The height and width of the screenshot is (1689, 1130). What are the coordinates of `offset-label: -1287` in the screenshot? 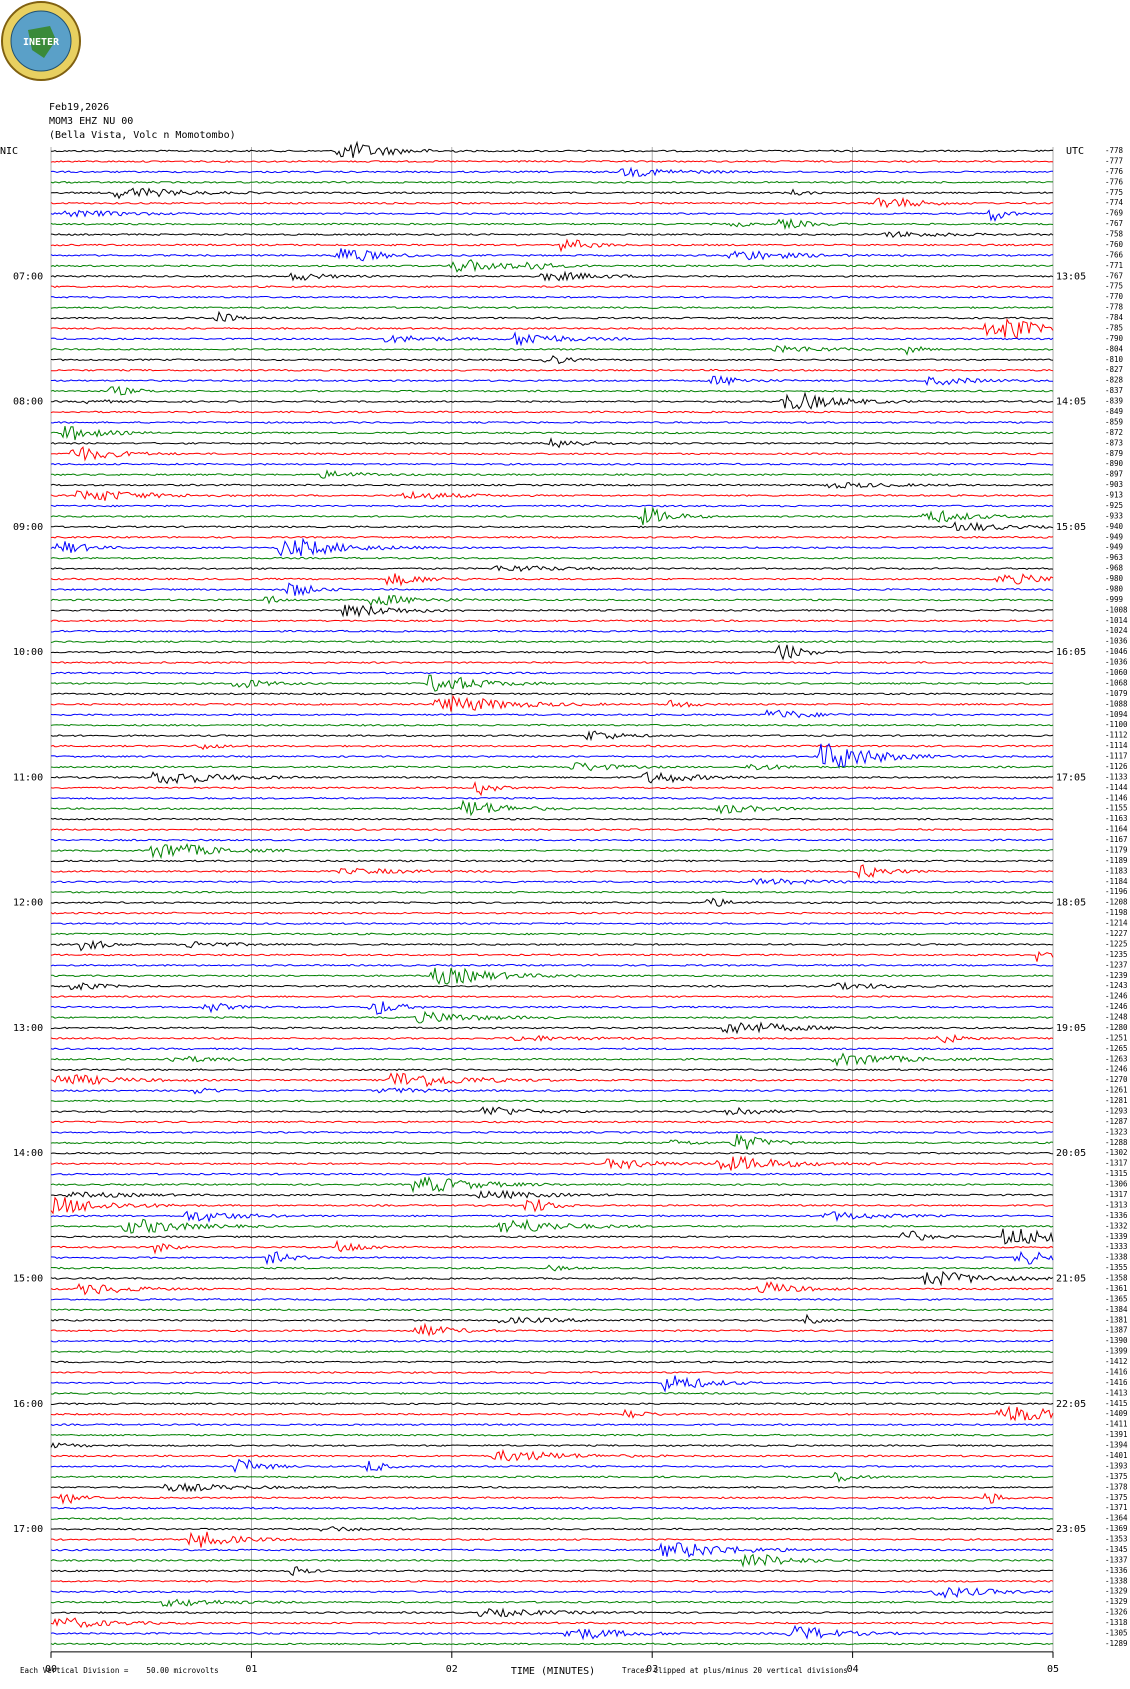 It's located at (1116, 1121).